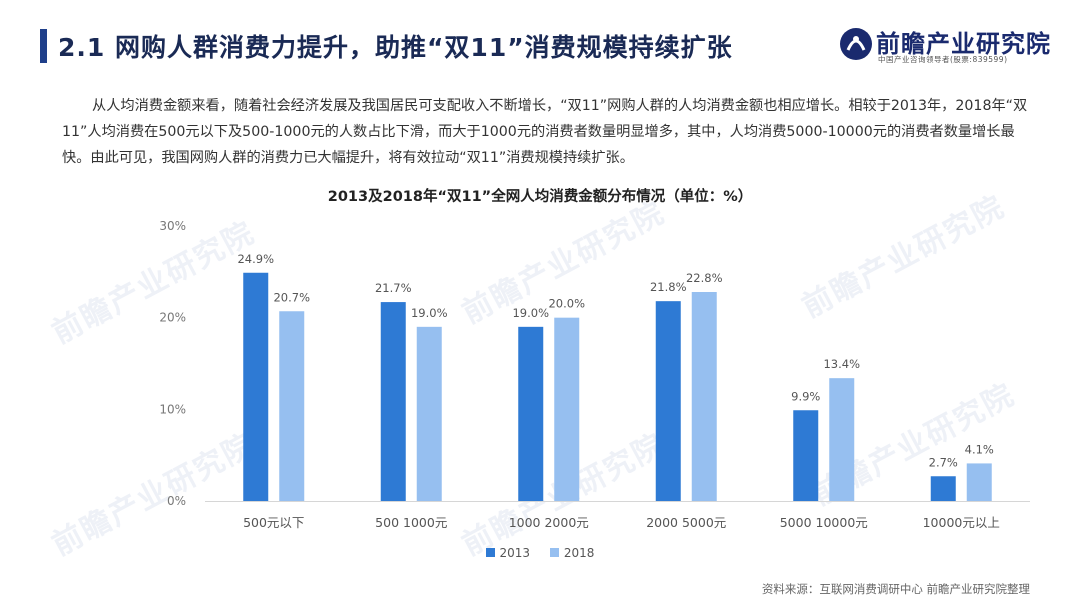 The image size is (1080, 607). What do you see at coordinates (841, 364) in the screenshot?
I see `data-label-2018-4: 13.4%` at bounding box center [841, 364].